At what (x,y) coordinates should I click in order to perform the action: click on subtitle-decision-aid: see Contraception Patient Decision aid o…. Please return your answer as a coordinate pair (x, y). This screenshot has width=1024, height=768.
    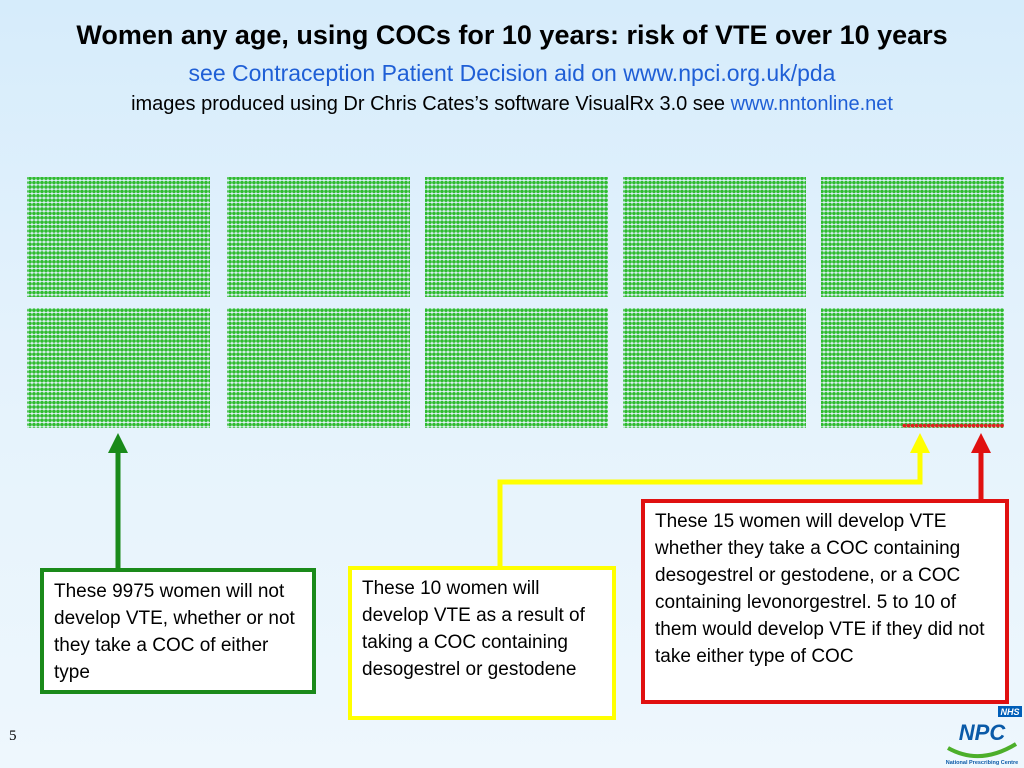
    Looking at the image, I should click on (512, 73).